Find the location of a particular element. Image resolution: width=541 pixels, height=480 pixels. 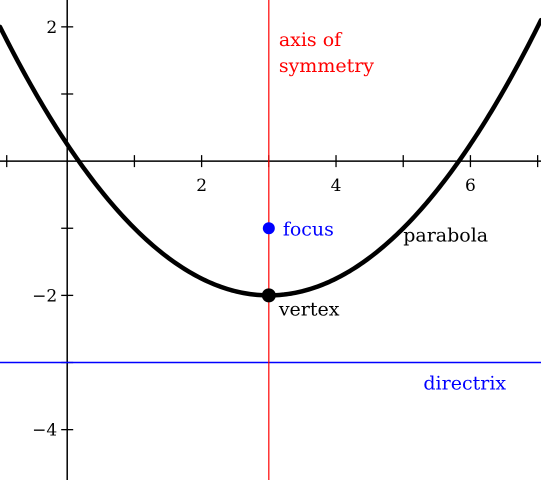

y-tick-label: −4 is located at coordinates (44, 431).